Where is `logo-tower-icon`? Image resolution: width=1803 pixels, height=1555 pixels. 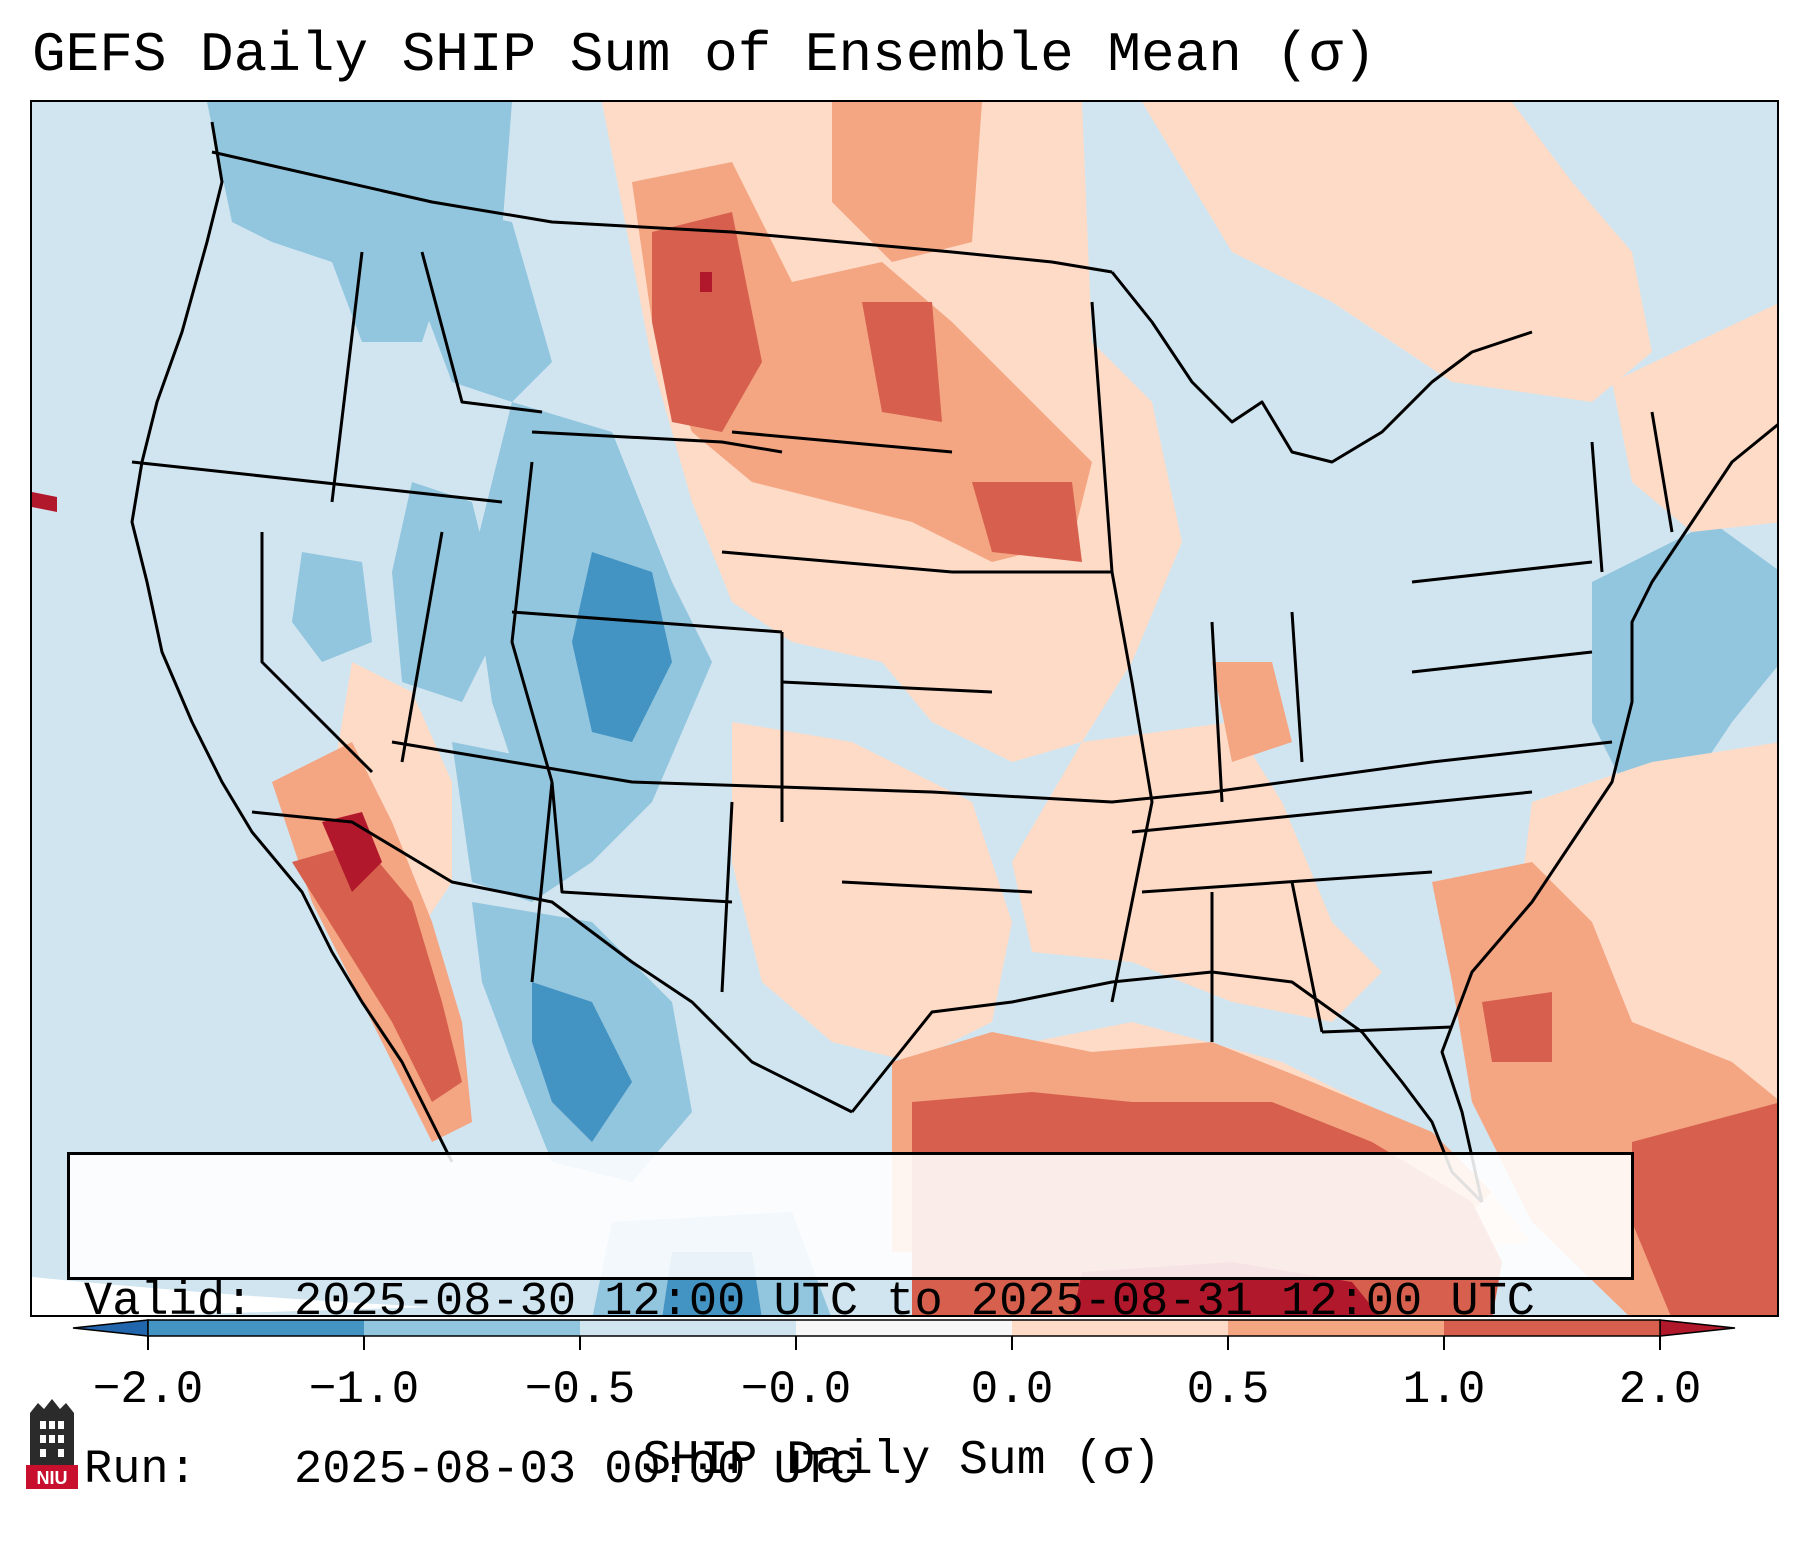 logo-tower-icon is located at coordinates (52, 1432).